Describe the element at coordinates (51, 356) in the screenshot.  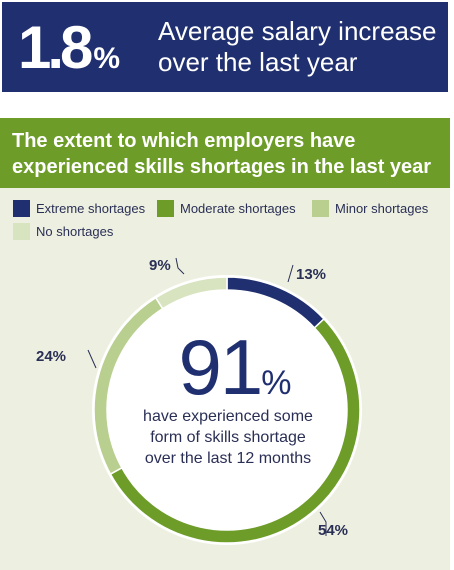
I see `slice-label-minor: 24%` at that location.